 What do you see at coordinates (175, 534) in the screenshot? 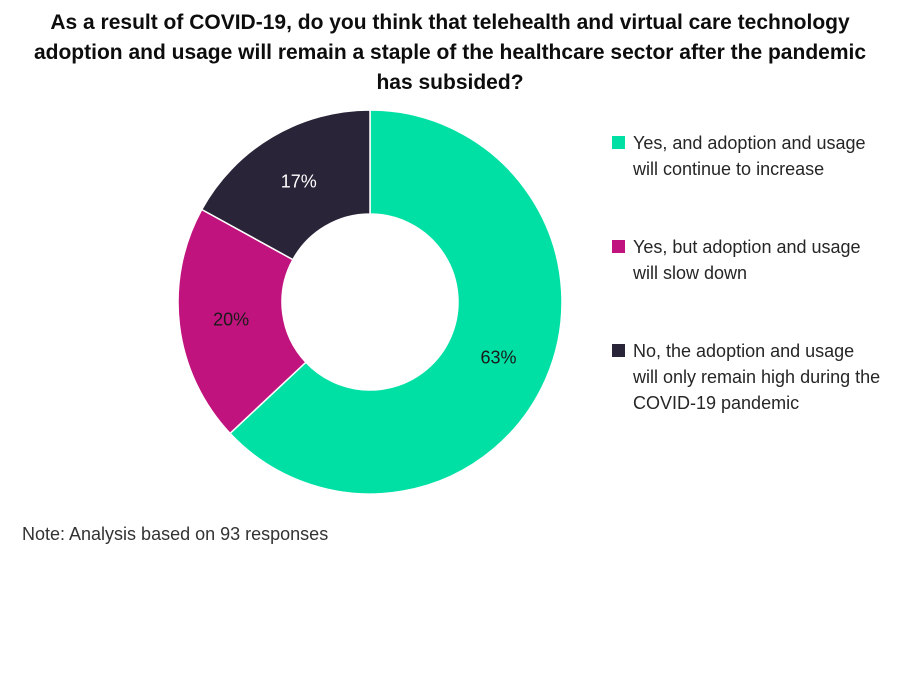
I see `chart-note: Note: Analysis based on 93 responses` at bounding box center [175, 534].